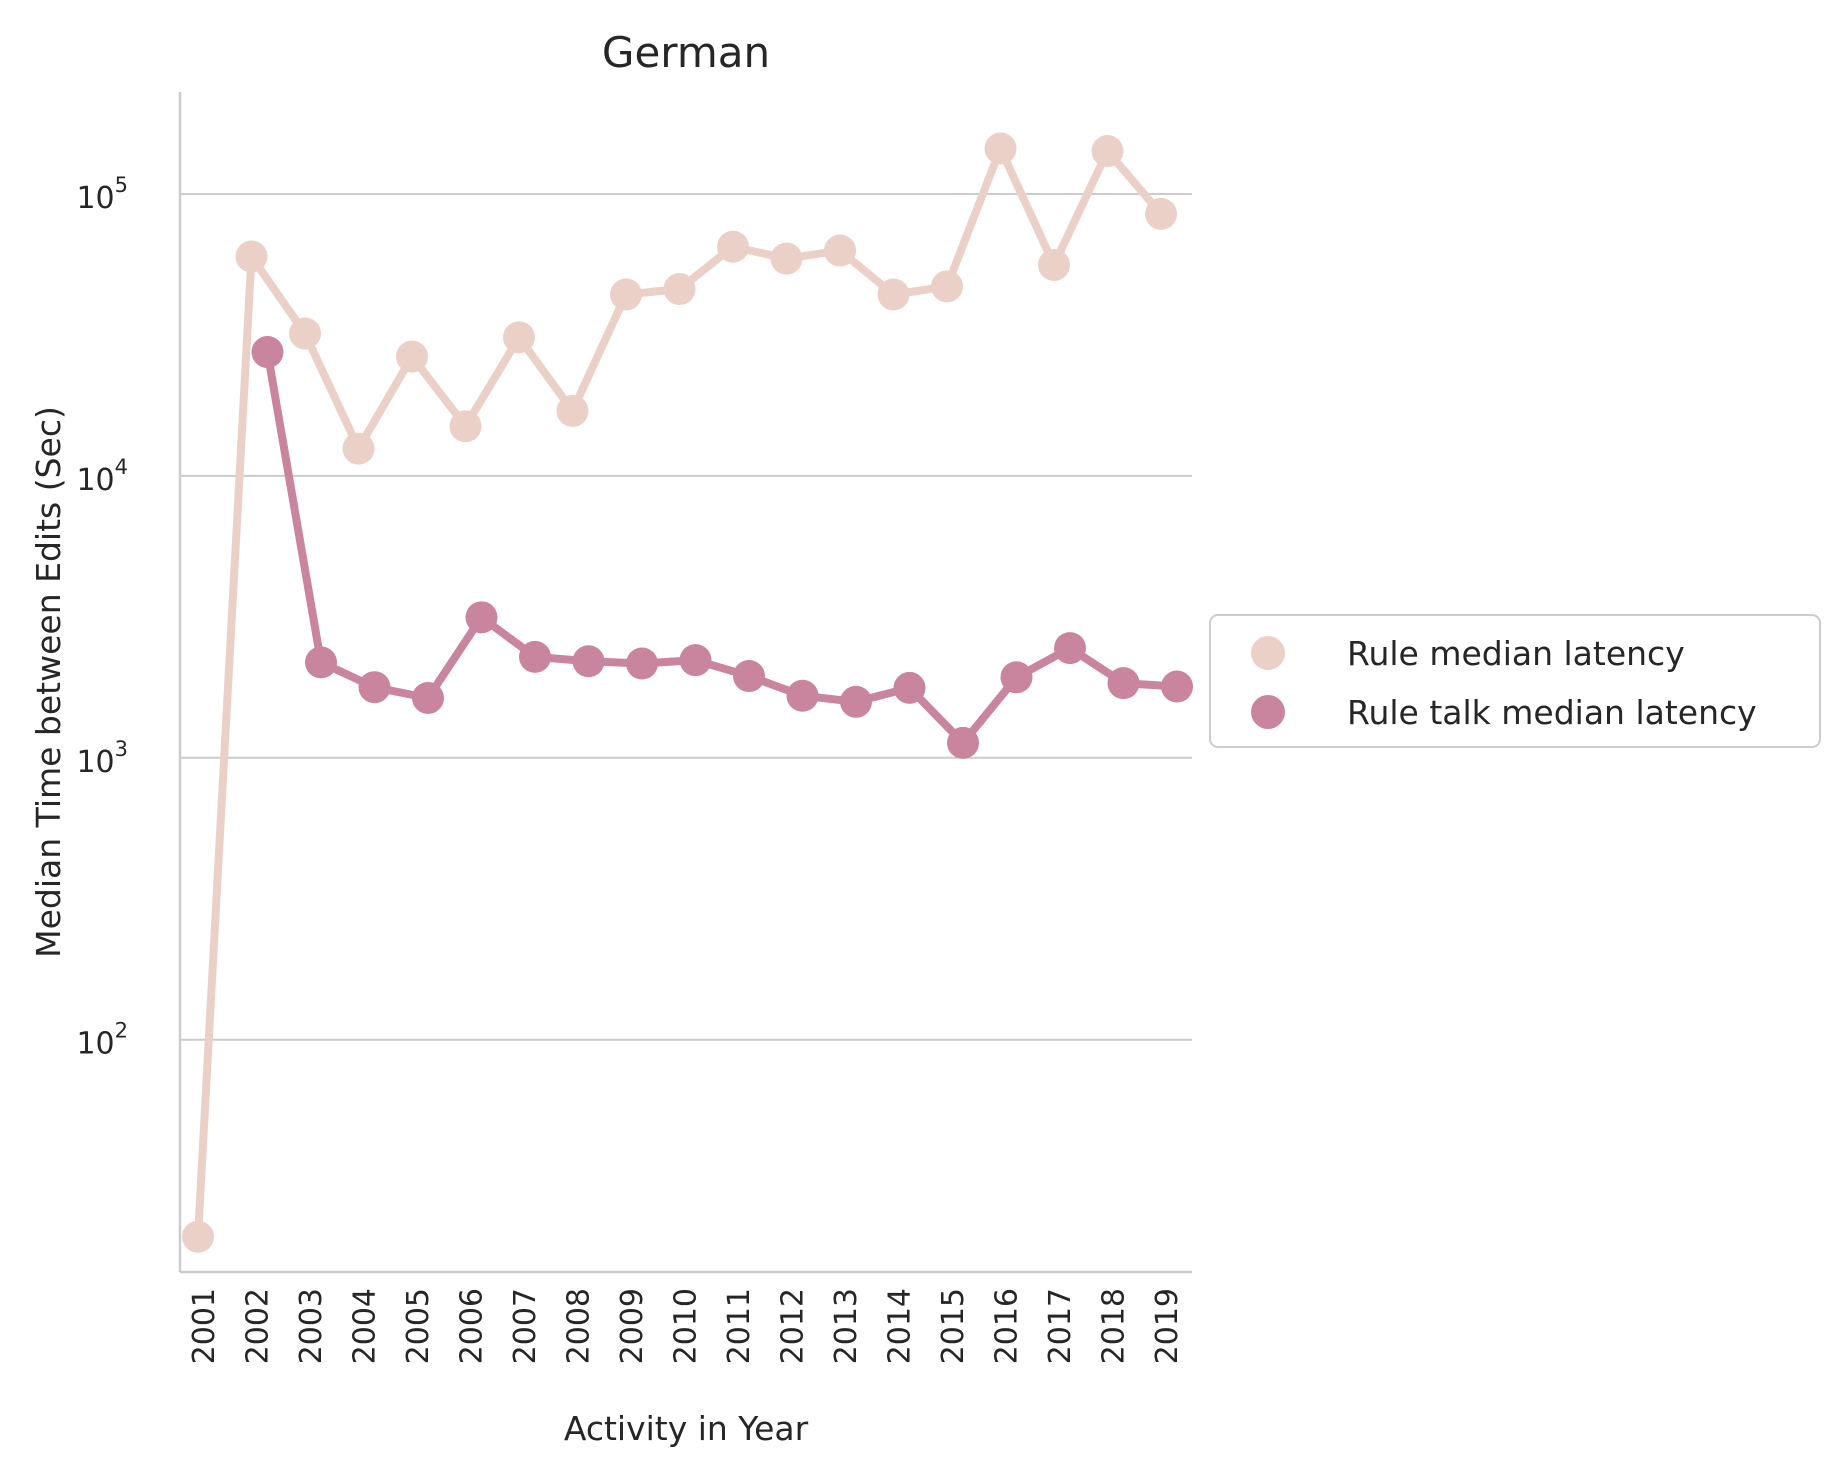 The image size is (1838, 1470). I want to click on x-tick-label: 2018, so click(1114, 1326).